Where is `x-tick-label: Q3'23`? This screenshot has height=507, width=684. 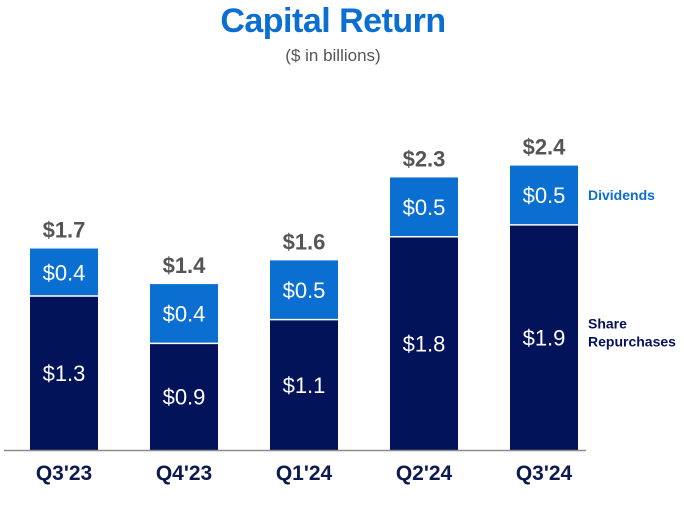
x-tick-label: Q3'23 is located at coordinates (64, 473).